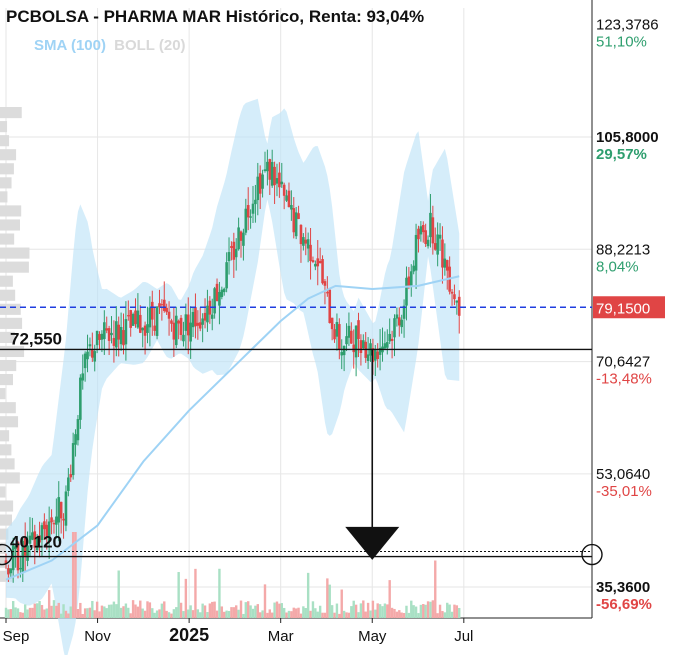 The width and height of the screenshot is (683, 655). Describe the element at coordinates (16, 636) in the screenshot. I see `x-tick-label: Sep` at that location.